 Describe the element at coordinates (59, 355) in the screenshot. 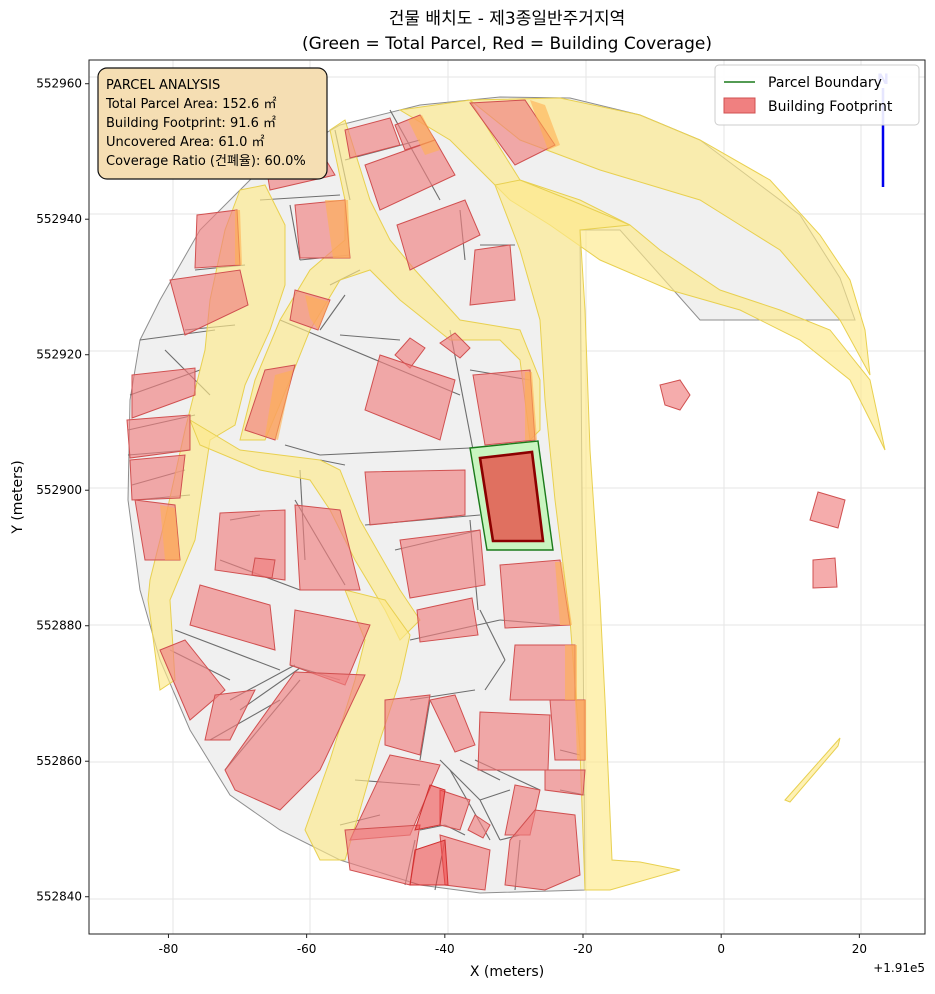

I see `y-tick-label: 552920` at that location.